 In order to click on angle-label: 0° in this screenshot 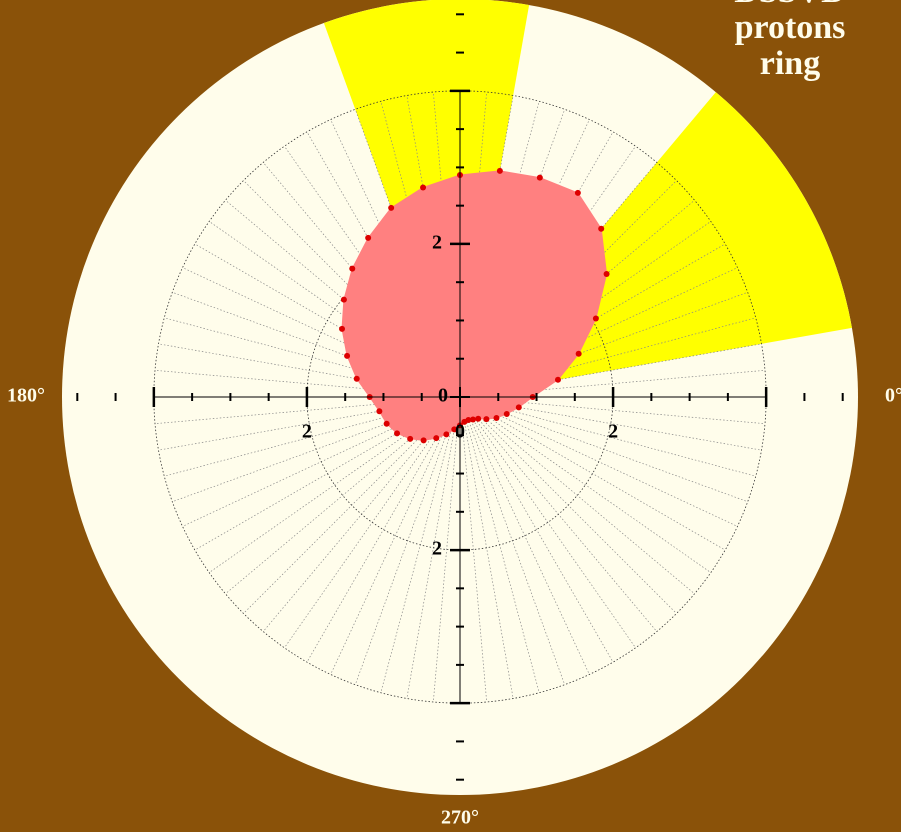, I will do `click(893, 396)`.